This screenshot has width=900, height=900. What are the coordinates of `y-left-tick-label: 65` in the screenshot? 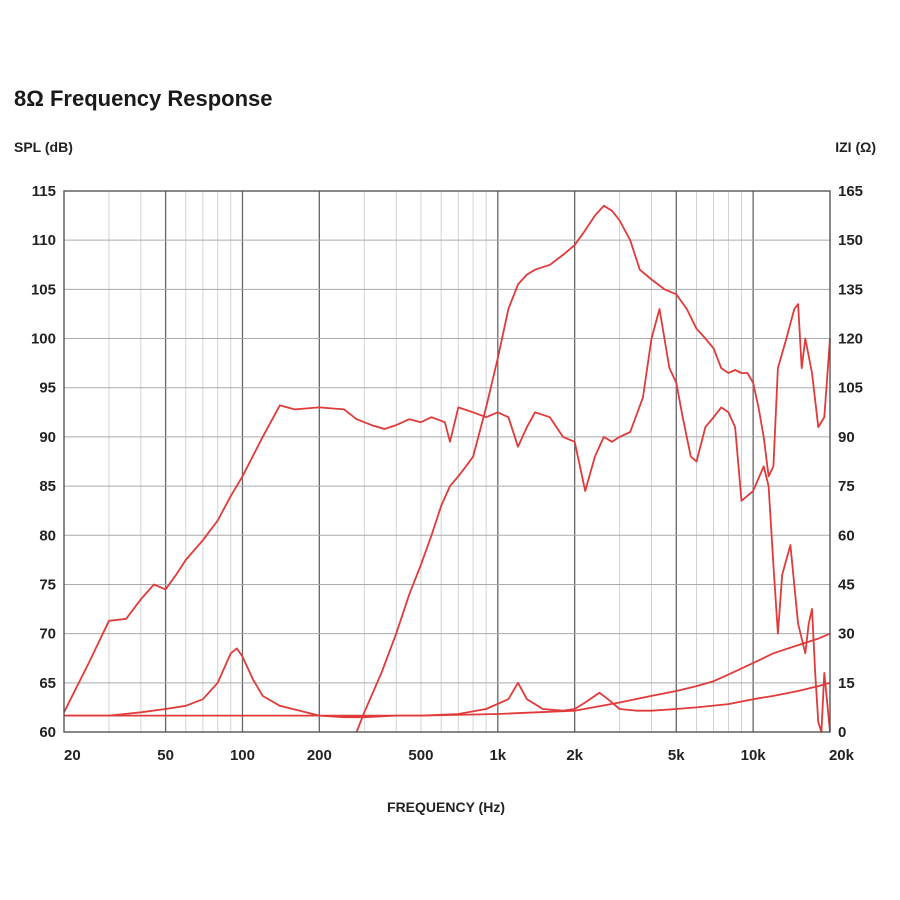 It's located at (47, 683).